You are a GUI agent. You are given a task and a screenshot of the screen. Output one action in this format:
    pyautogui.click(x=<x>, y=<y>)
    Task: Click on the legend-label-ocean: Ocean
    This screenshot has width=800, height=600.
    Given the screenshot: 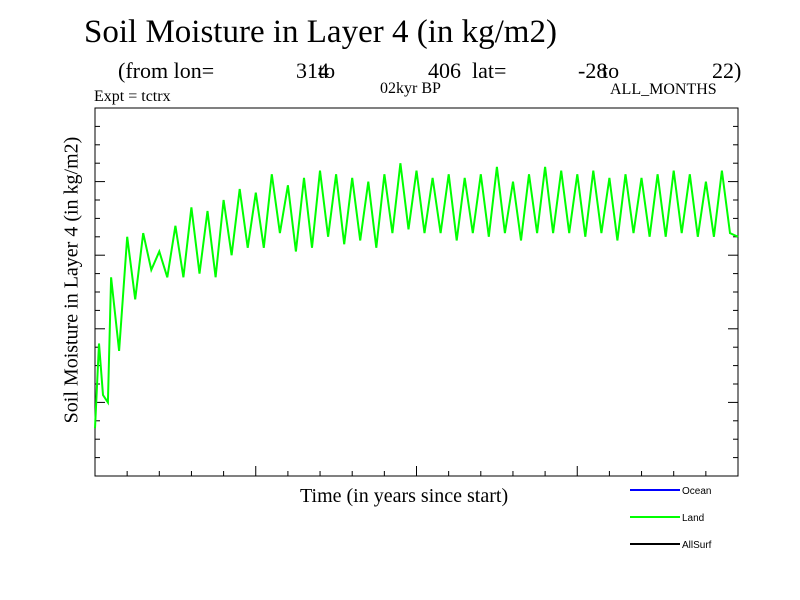 What is the action you would take?
    pyautogui.click(x=696, y=491)
    